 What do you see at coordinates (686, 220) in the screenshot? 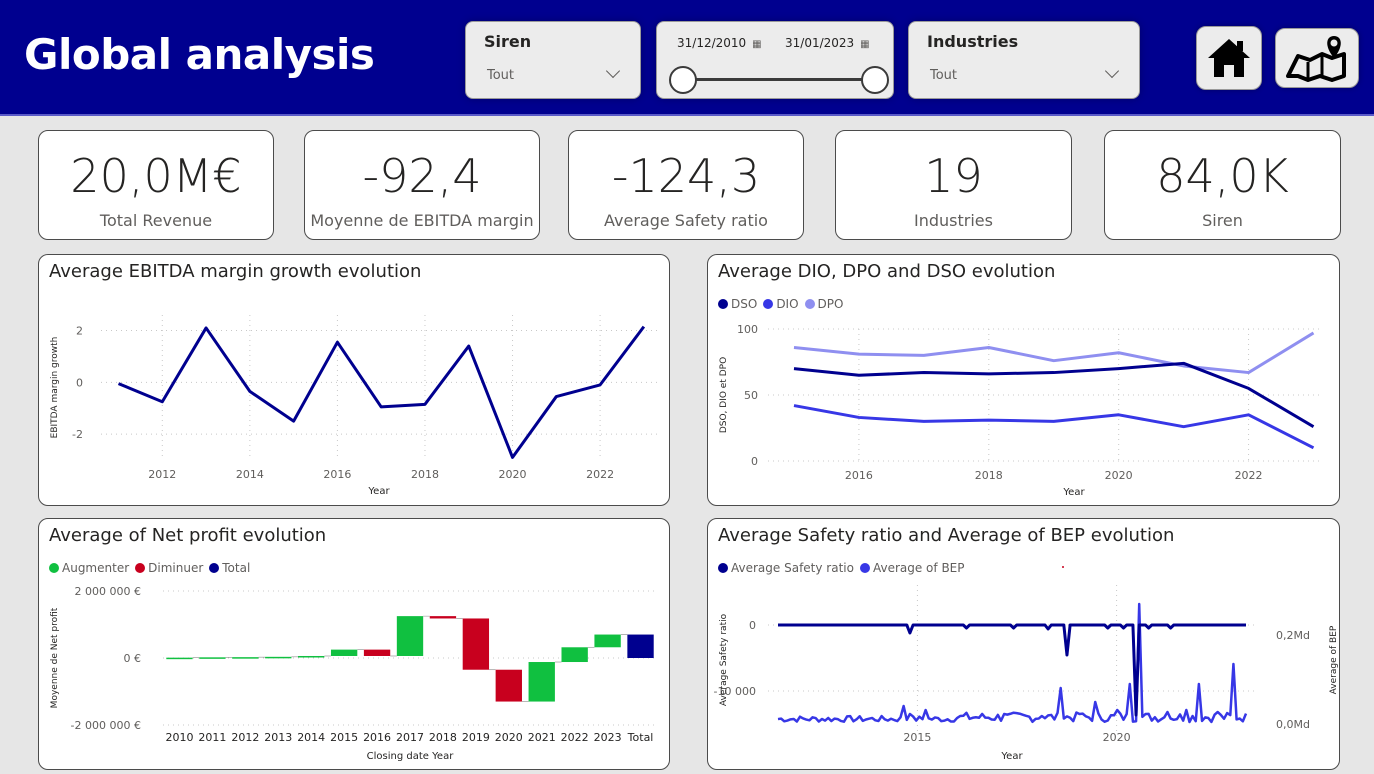
I see `kpi-label: Average Safety ratio` at bounding box center [686, 220].